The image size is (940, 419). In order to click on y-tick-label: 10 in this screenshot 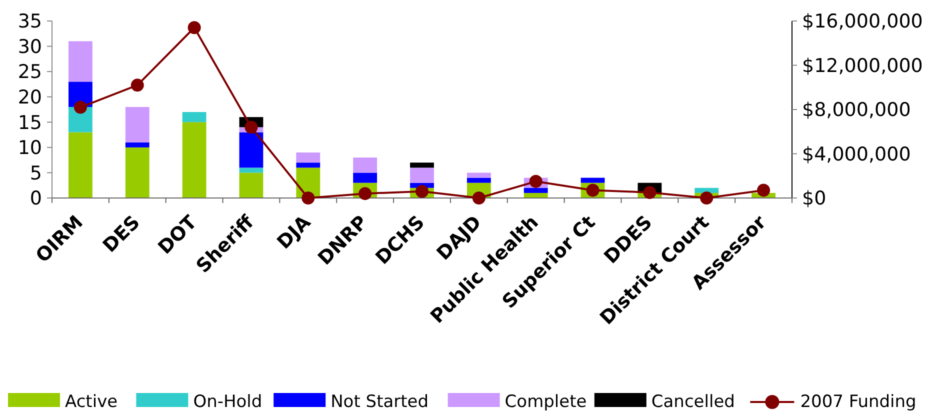, I will do `click(30, 148)`.